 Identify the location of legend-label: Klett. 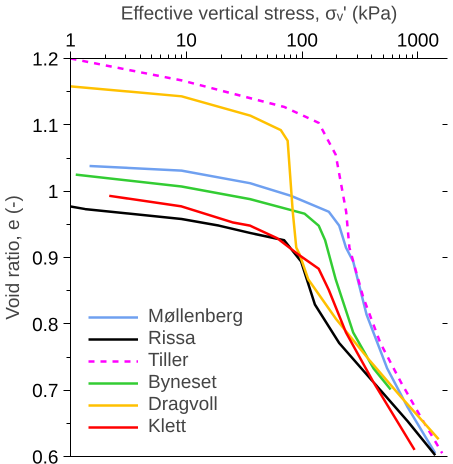
(167, 427).